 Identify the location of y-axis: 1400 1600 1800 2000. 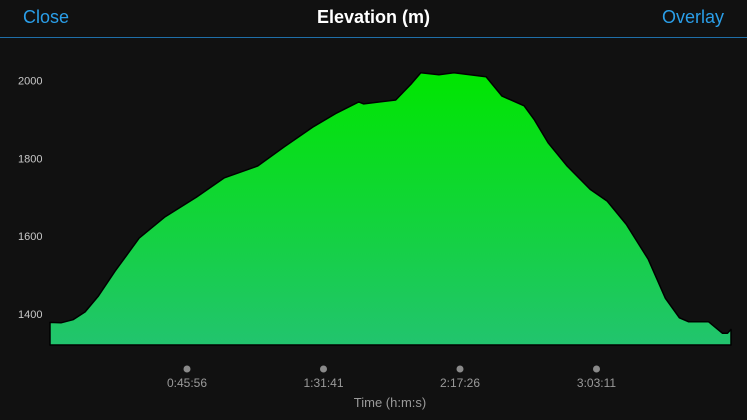
(30, 198).